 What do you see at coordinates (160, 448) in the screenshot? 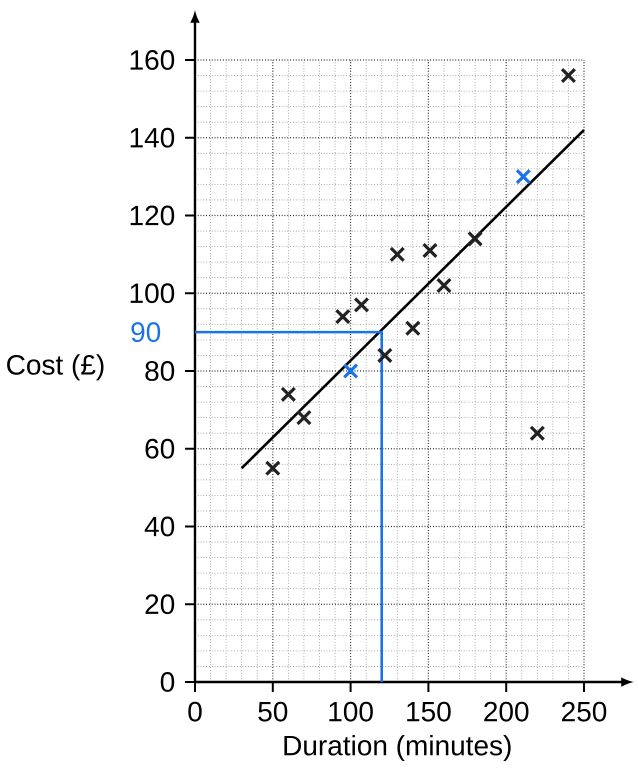
I see `y-tick-label: 60` at bounding box center [160, 448].